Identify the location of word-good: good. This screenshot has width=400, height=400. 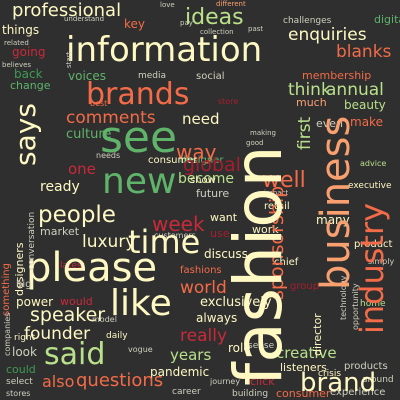
(255, 143).